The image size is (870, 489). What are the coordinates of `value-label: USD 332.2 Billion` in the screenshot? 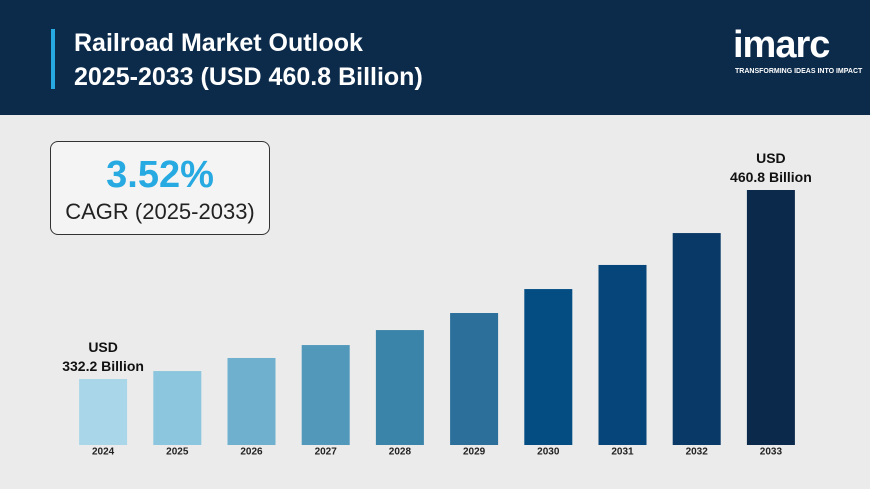 It's located at (103, 356).